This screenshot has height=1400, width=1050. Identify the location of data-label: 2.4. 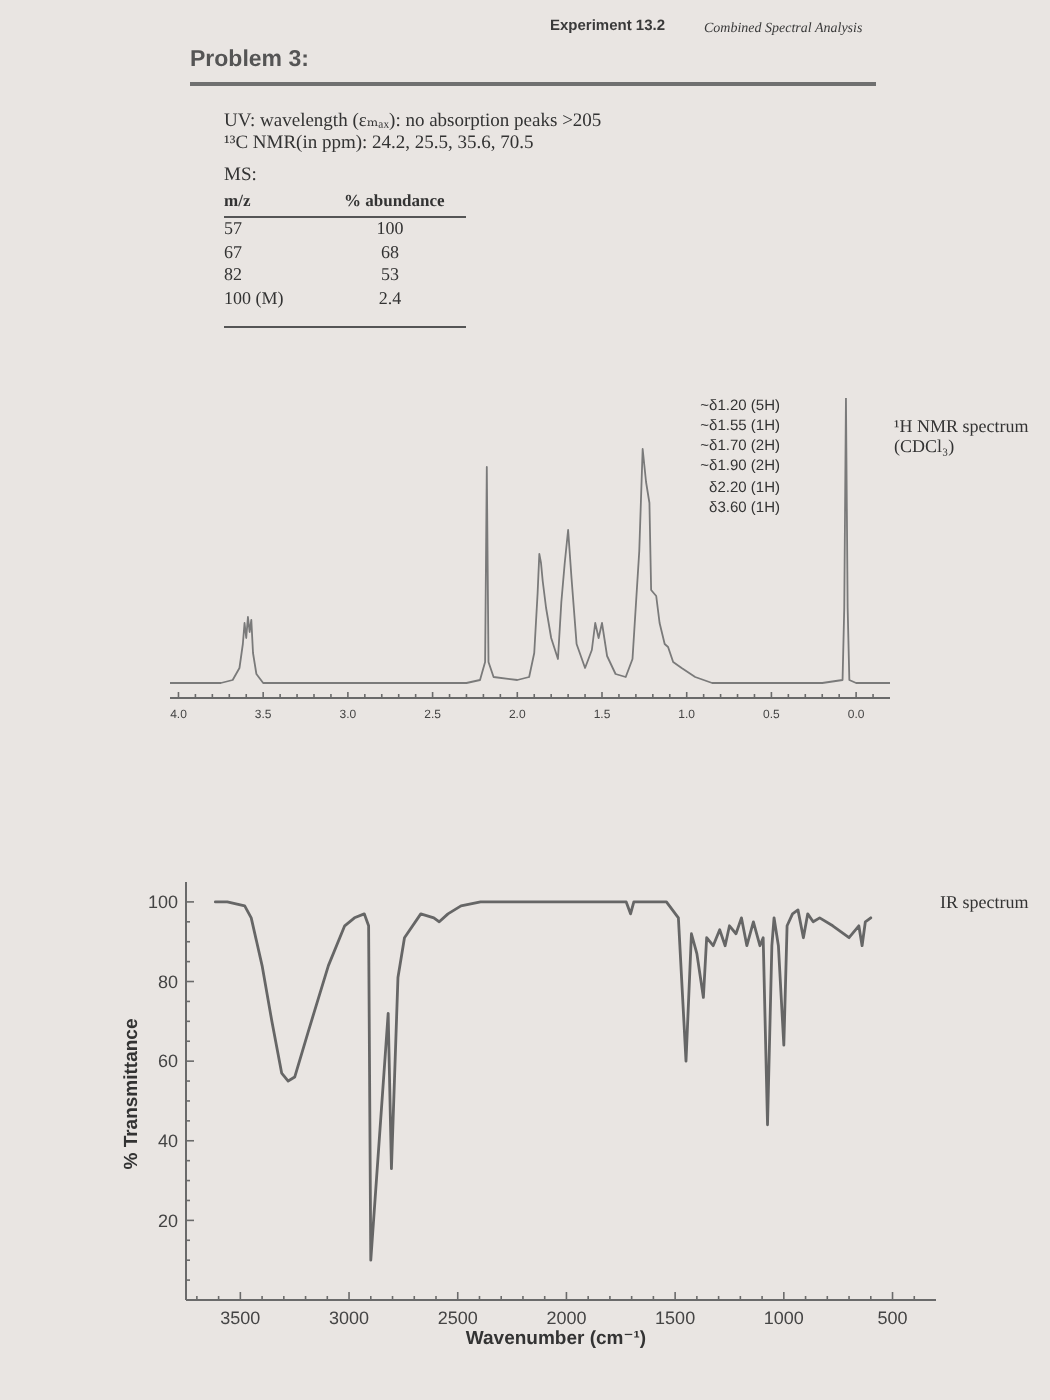
(390, 297).